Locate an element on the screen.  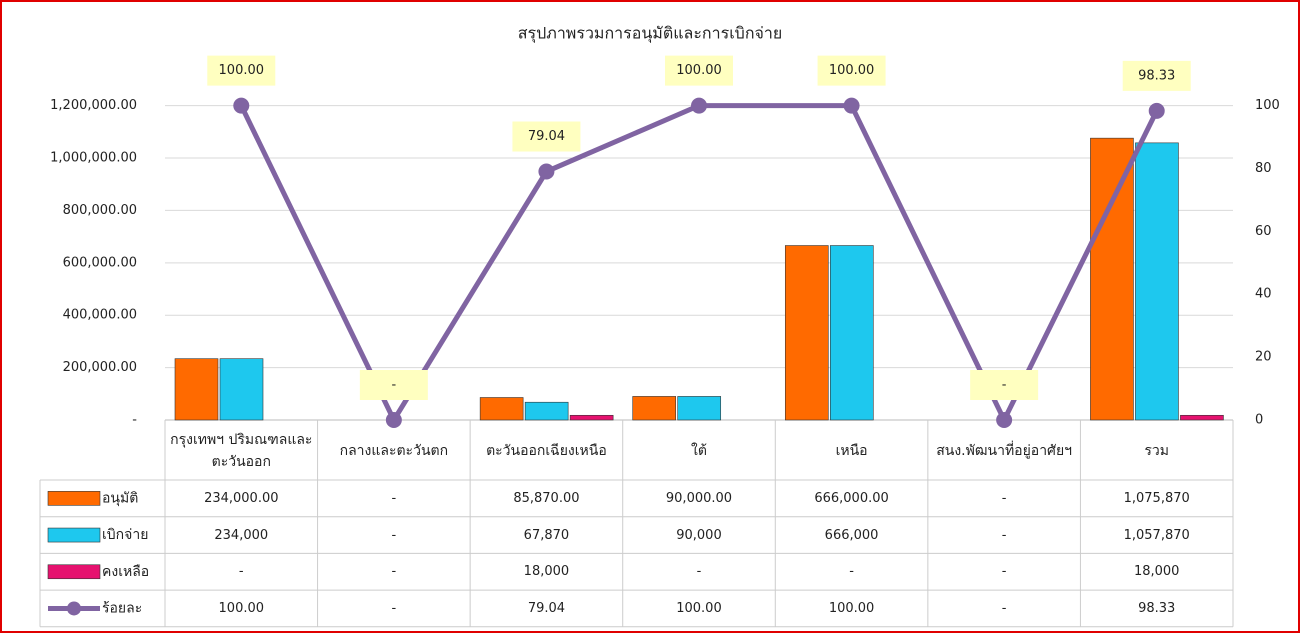
table-cell: 90,000 is located at coordinates (699, 535).